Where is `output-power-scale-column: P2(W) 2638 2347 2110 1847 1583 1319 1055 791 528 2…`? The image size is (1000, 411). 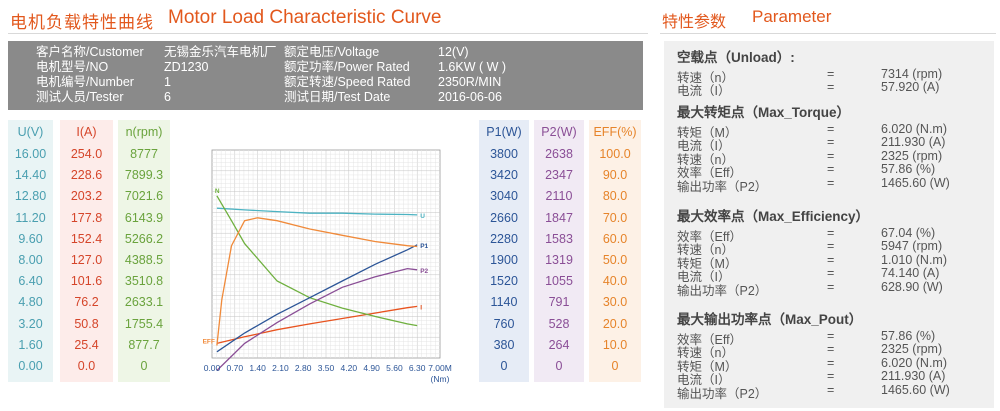
output-power-scale-column: P2(W) 2638 2347 2110 1847 1583 1319 1055 791 528 2… is located at coordinates (559, 251).